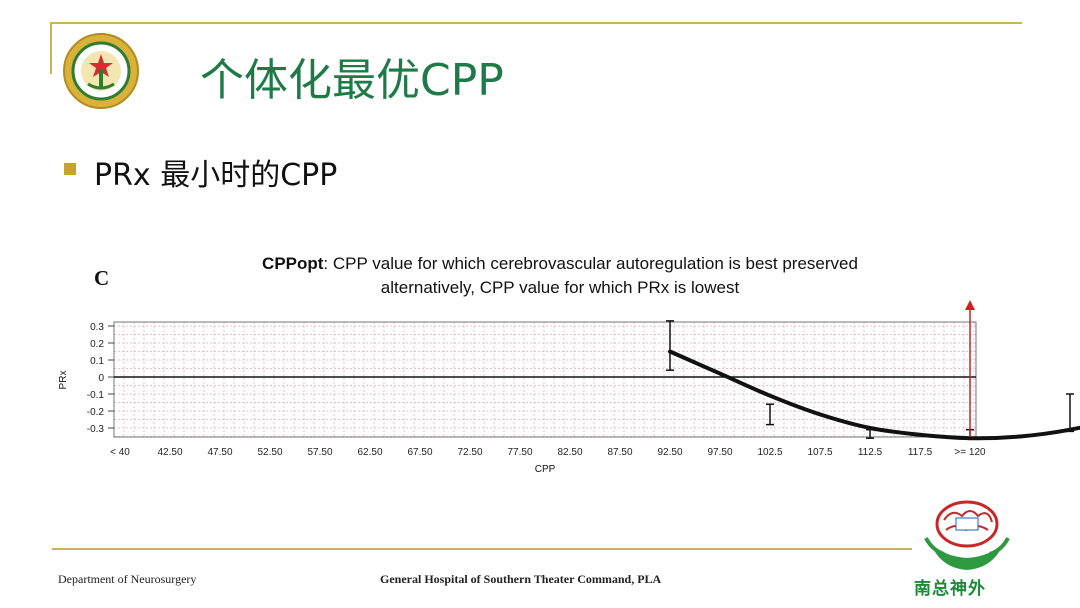 The width and height of the screenshot is (1080, 608). Describe the element at coordinates (102, 278) in the screenshot. I see `panel-letter: C` at that location.